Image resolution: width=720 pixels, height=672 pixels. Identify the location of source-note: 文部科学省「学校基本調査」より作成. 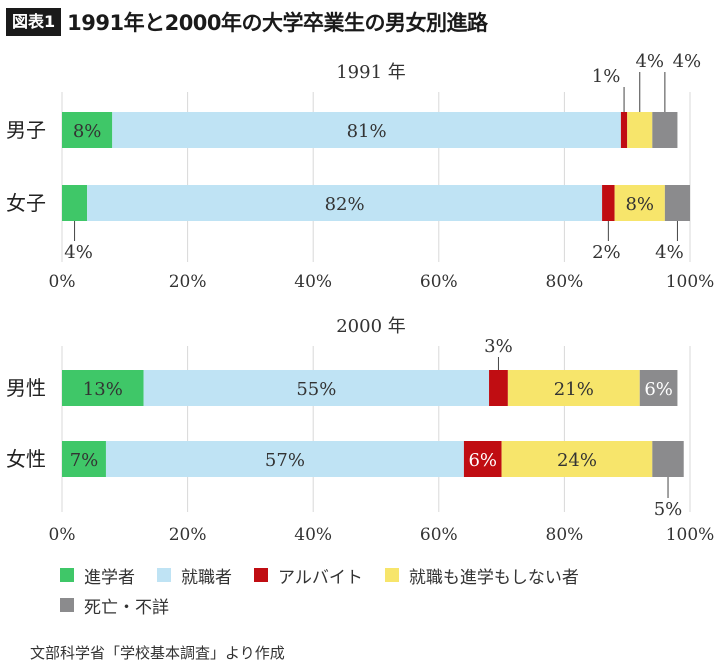
(157, 653).